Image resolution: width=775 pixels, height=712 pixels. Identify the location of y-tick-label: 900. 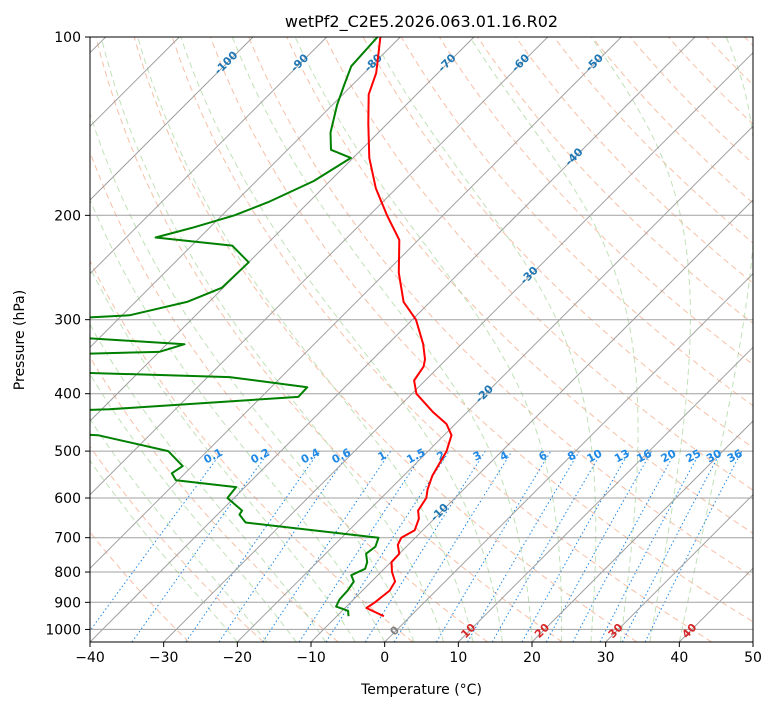
(67, 603).